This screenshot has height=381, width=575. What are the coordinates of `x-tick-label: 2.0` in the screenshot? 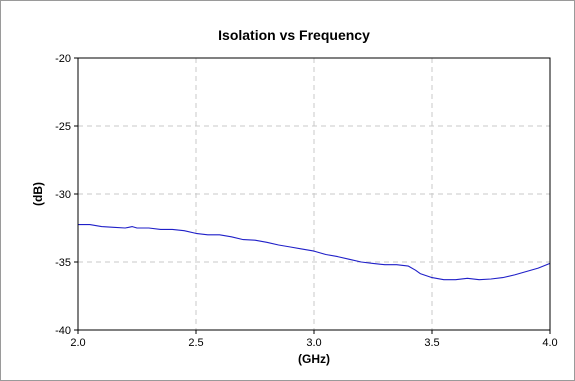 It's located at (77, 343).